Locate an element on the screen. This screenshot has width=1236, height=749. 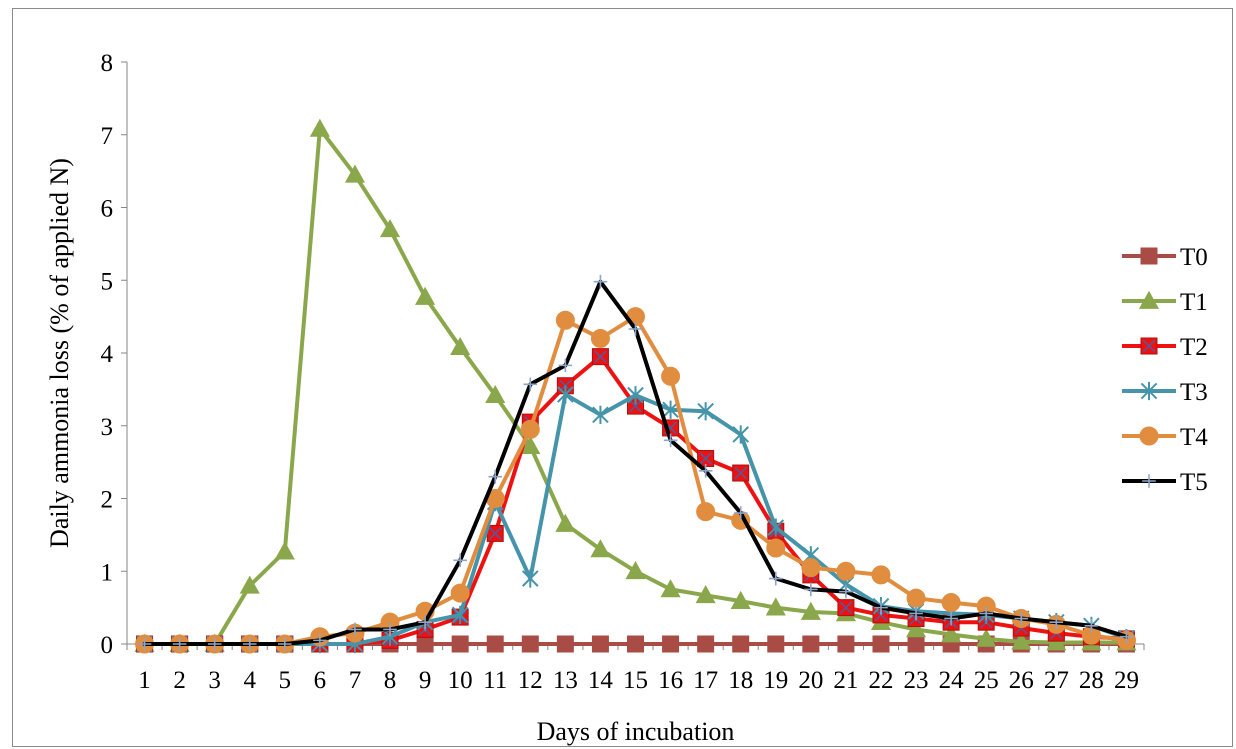
x-tick-label: 2 is located at coordinates (179, 680).